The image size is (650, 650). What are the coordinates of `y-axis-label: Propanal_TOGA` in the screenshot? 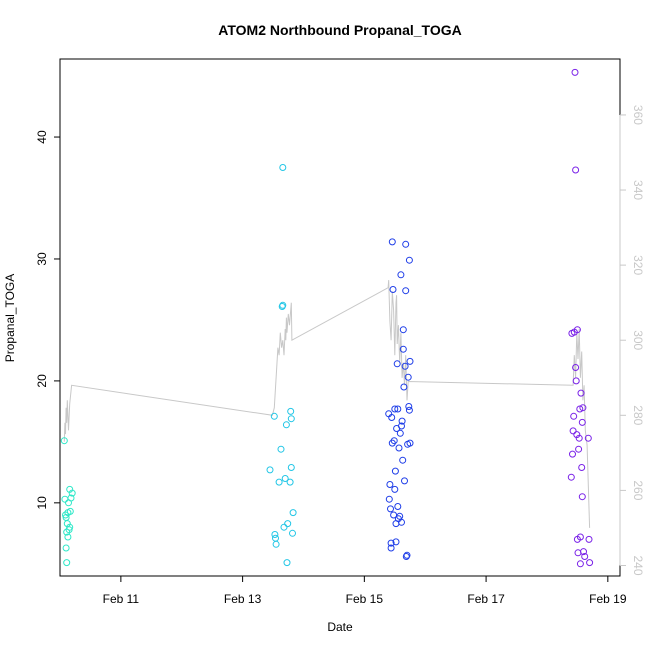 It's located at (10, 318).